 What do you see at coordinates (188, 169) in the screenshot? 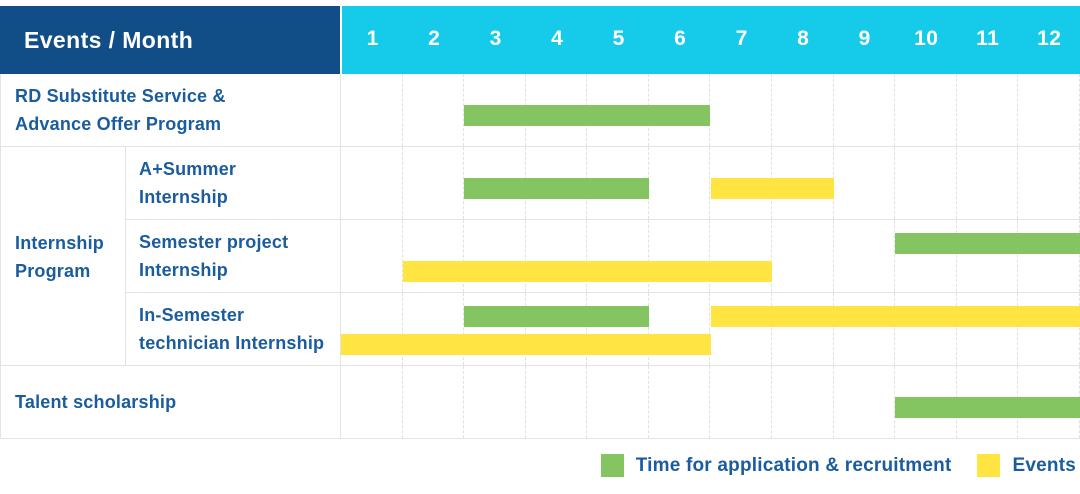
I see `task-label: A+Summer` at bounding box center [188, 169].